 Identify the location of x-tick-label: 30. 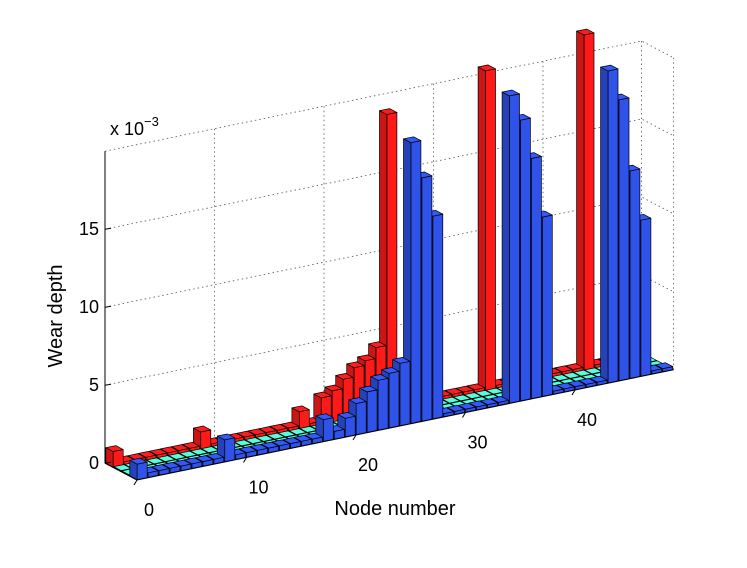
(477, 443).